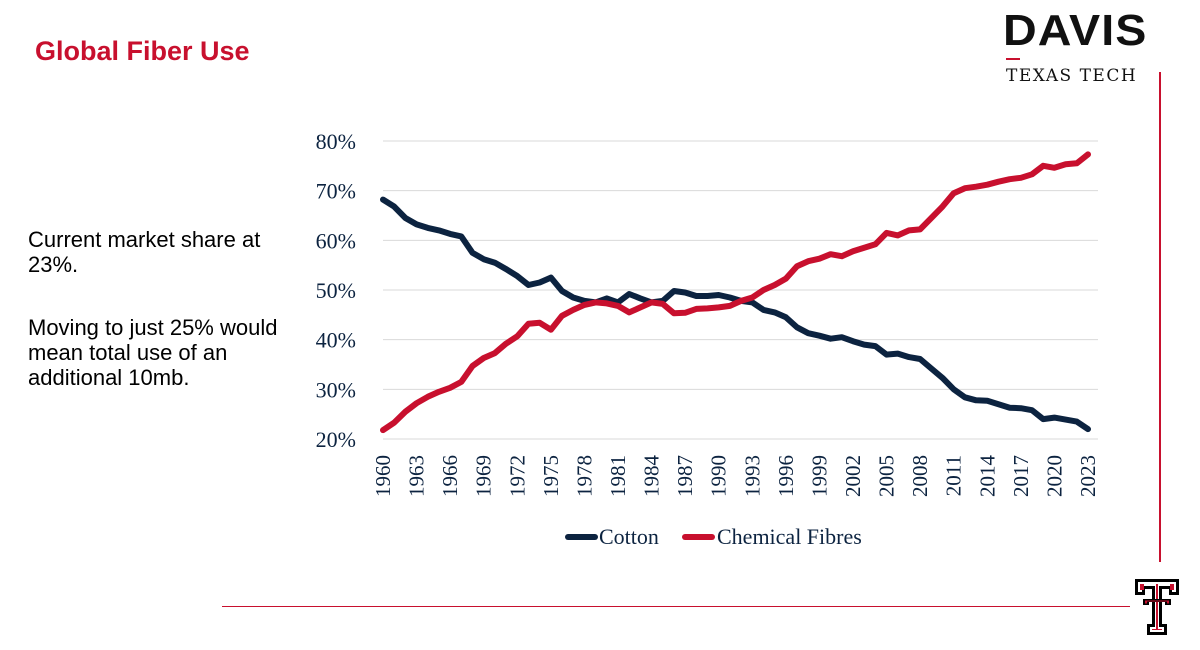 The image size is (1200, 650). Describe the element at coordinates (685, 476) in the screenshot. I see `x-tick-label: 1987` at that location.